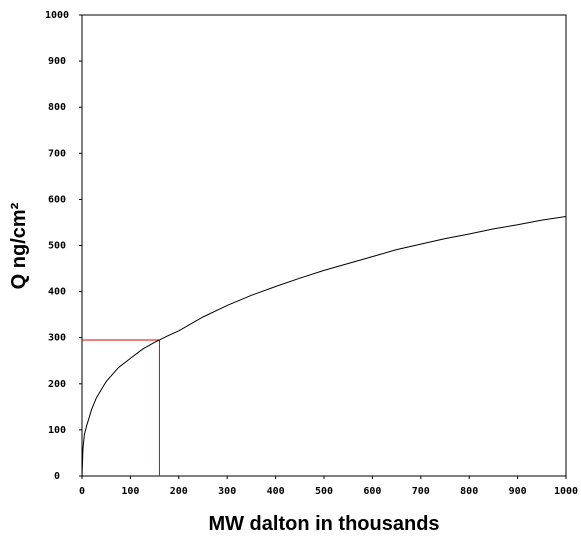 The height and width of the screenshot is (543, 581). I want to click on y-tick-label: 1000, so click(57, 15).